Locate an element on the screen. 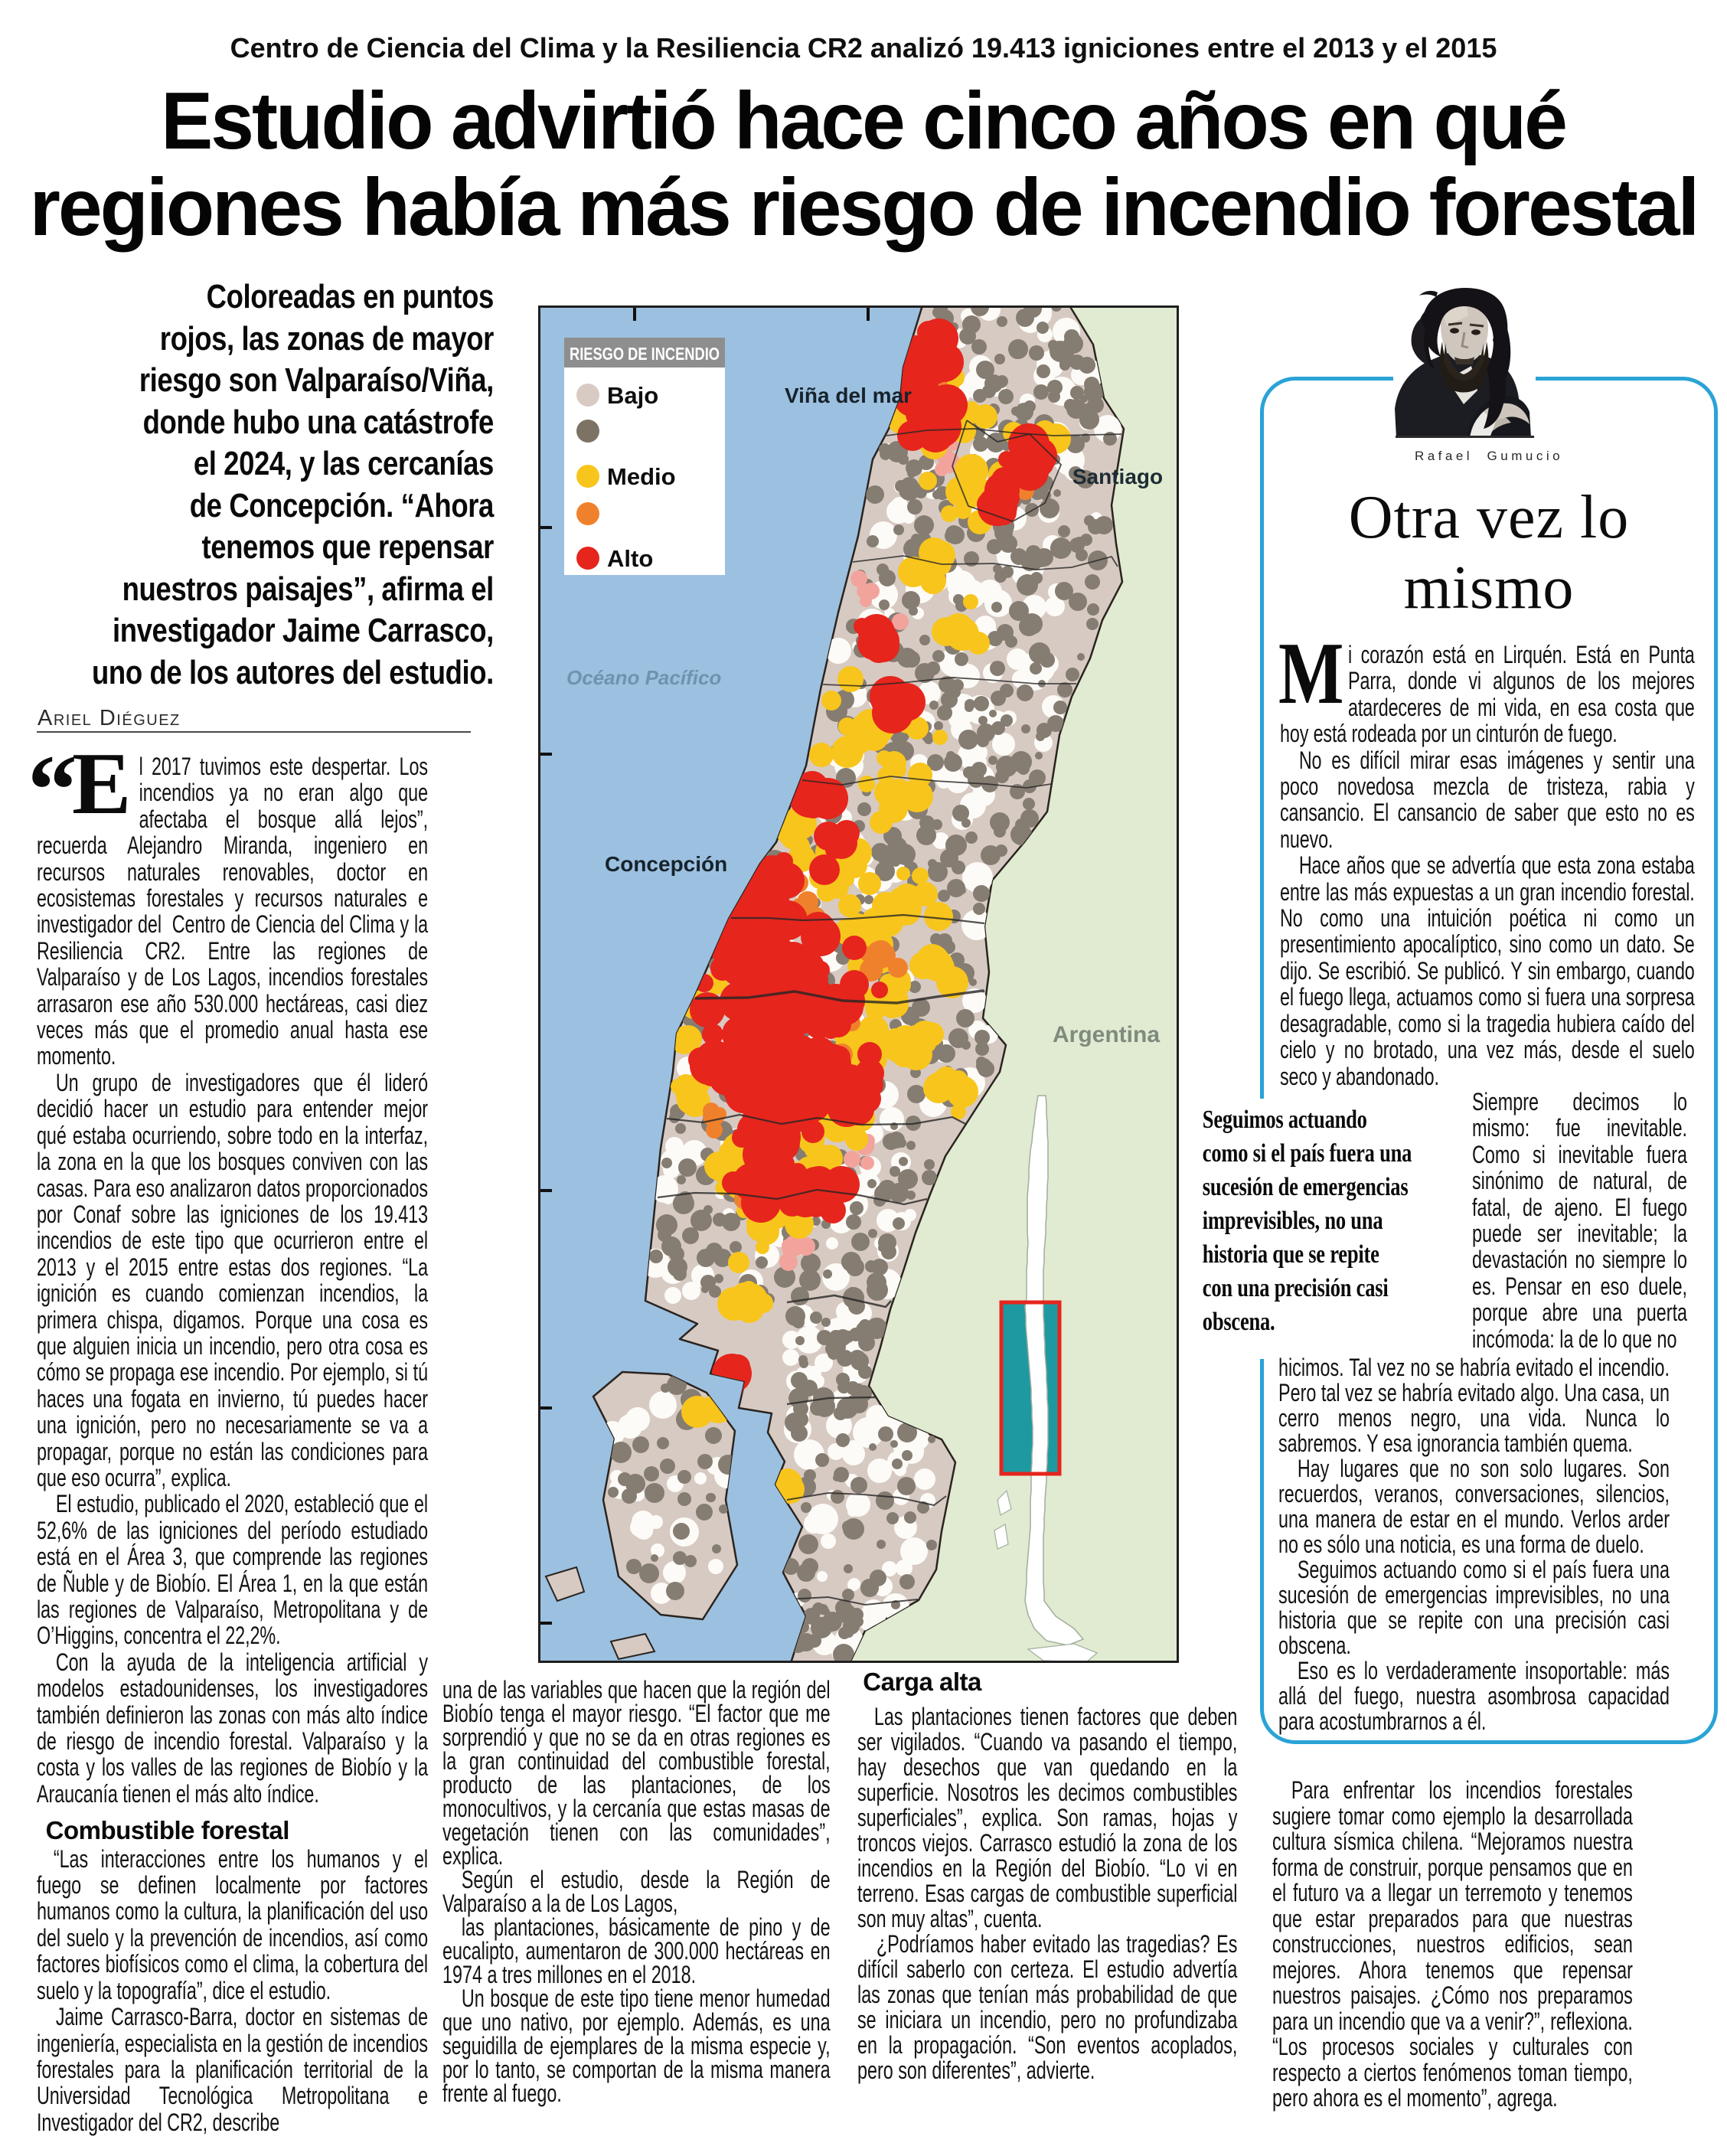 The width and height of the screenshot is (1727, 2156). svg-text: Argentina is located at coordinates (1106, 1034).